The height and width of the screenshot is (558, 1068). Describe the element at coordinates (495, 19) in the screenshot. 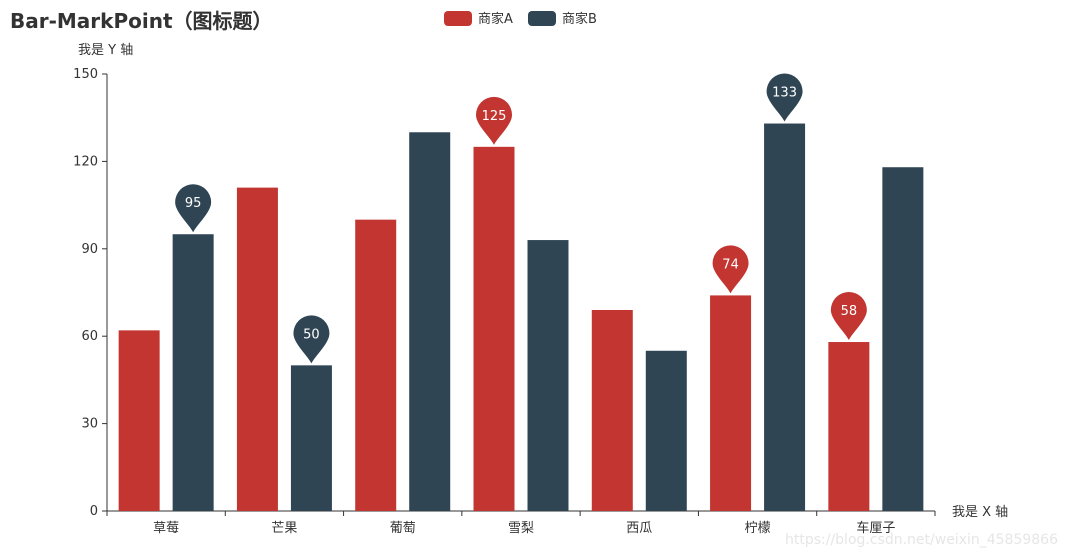

I see `legend-label: 商家A` at that location.